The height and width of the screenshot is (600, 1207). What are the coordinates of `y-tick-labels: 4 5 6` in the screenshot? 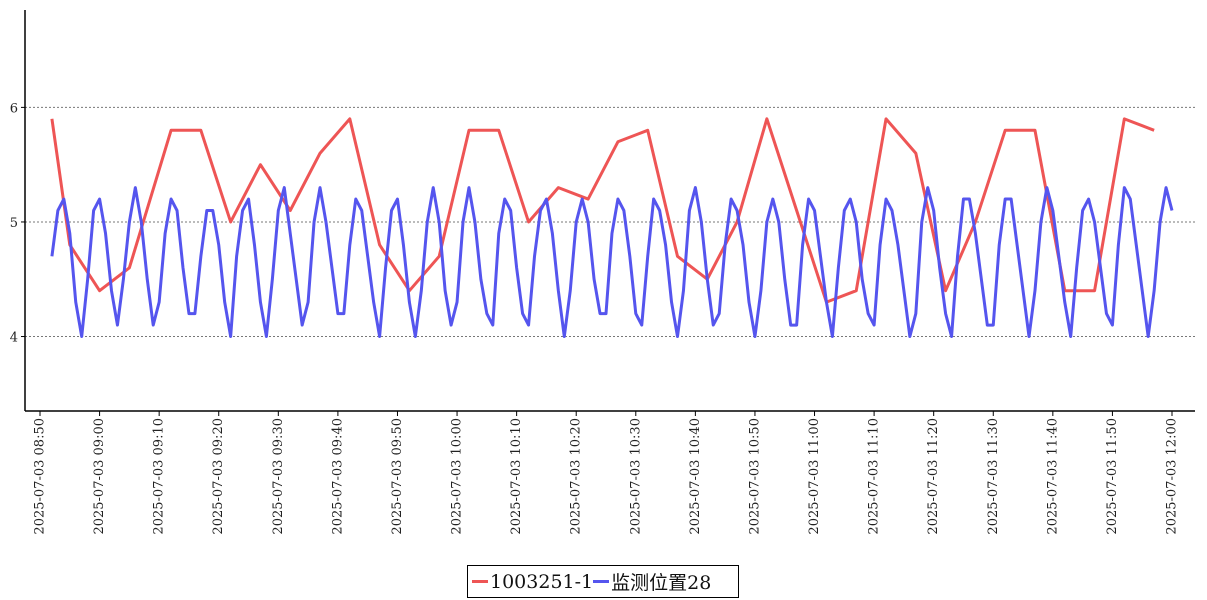 It's located at (17, 223).